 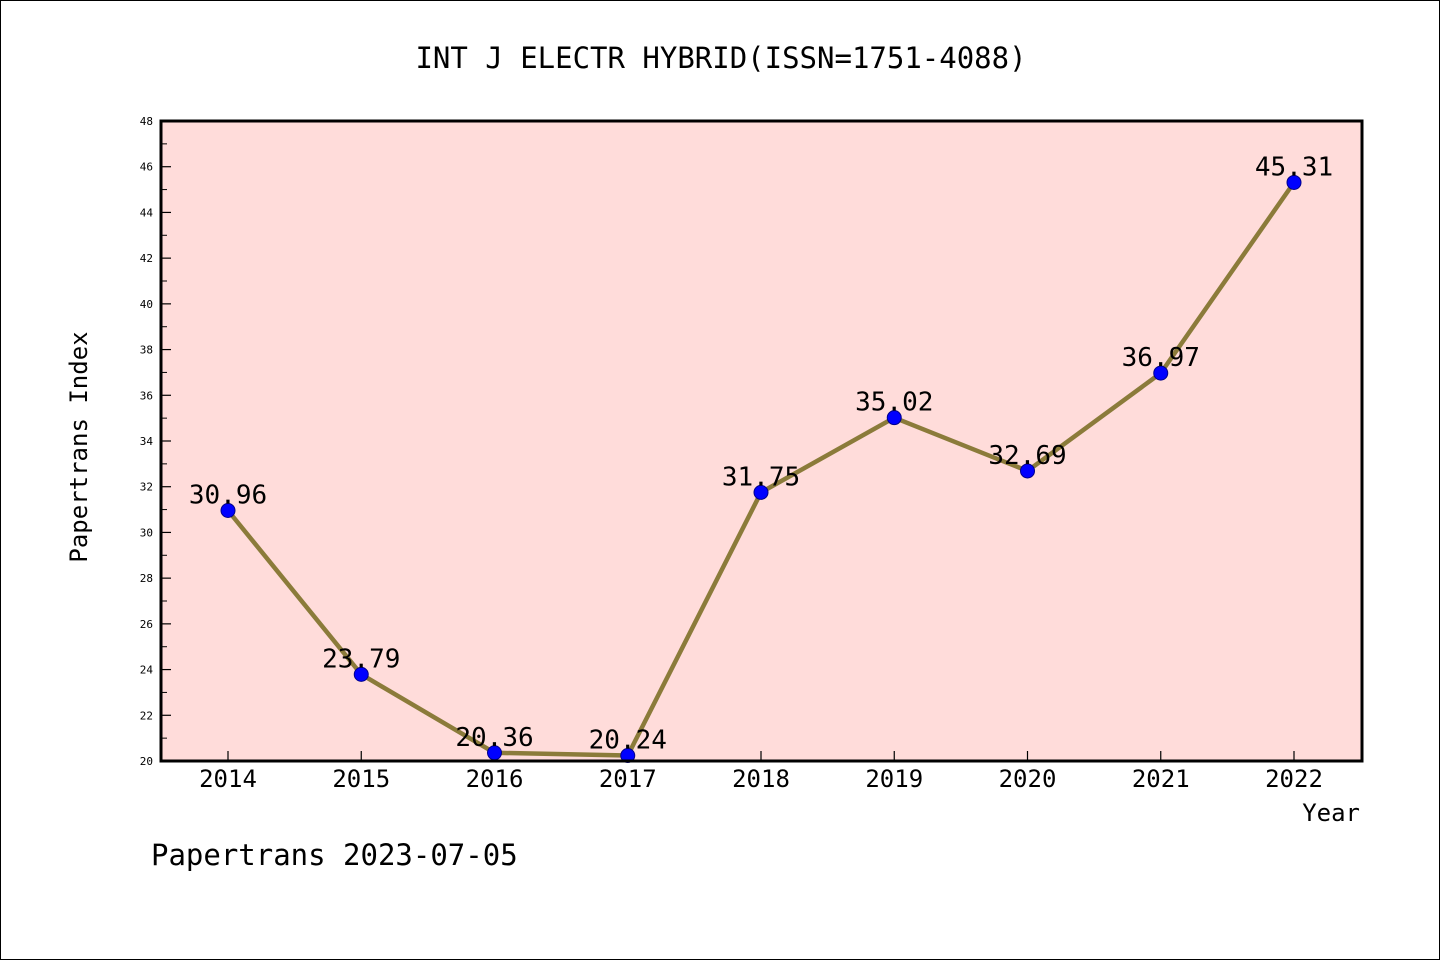 What do you see at coordinates (1294, 167) in the screenshot?
I see `data-label: 45.31` at bounding box center [1294, 167].